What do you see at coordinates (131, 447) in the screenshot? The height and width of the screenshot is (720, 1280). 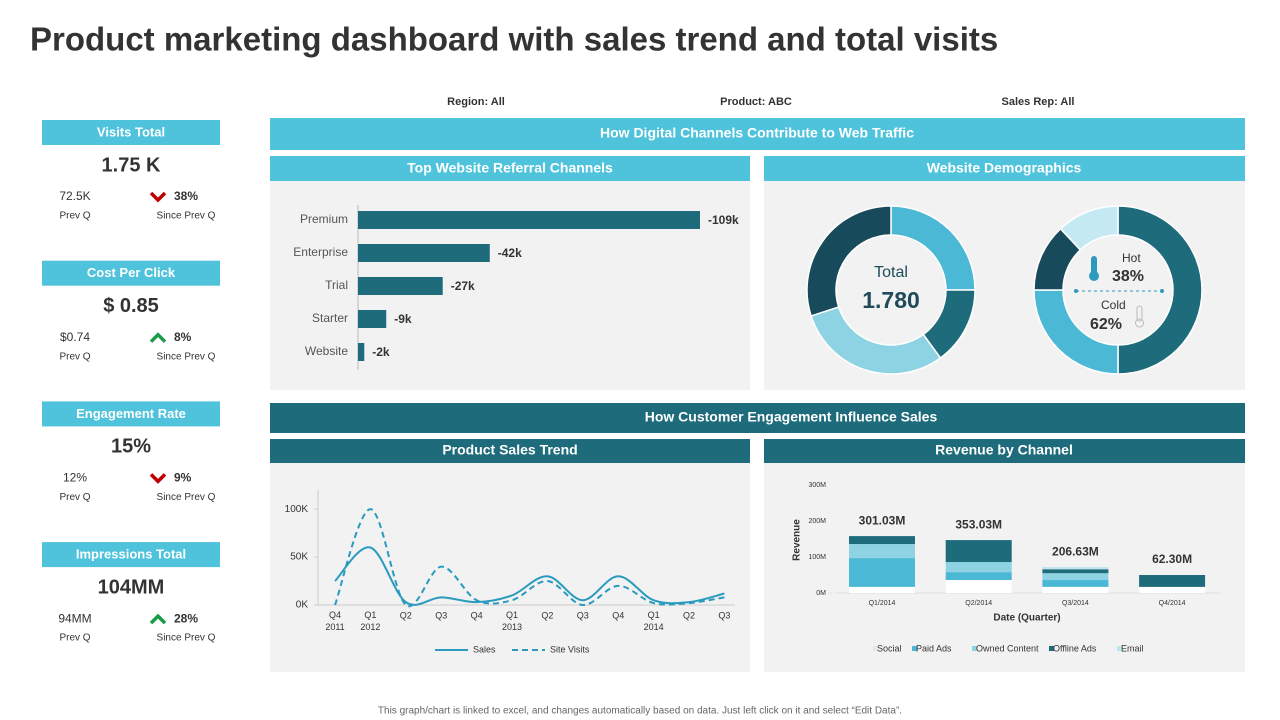 I see `kpi-value: 15%` at bounding box center [131, 447].